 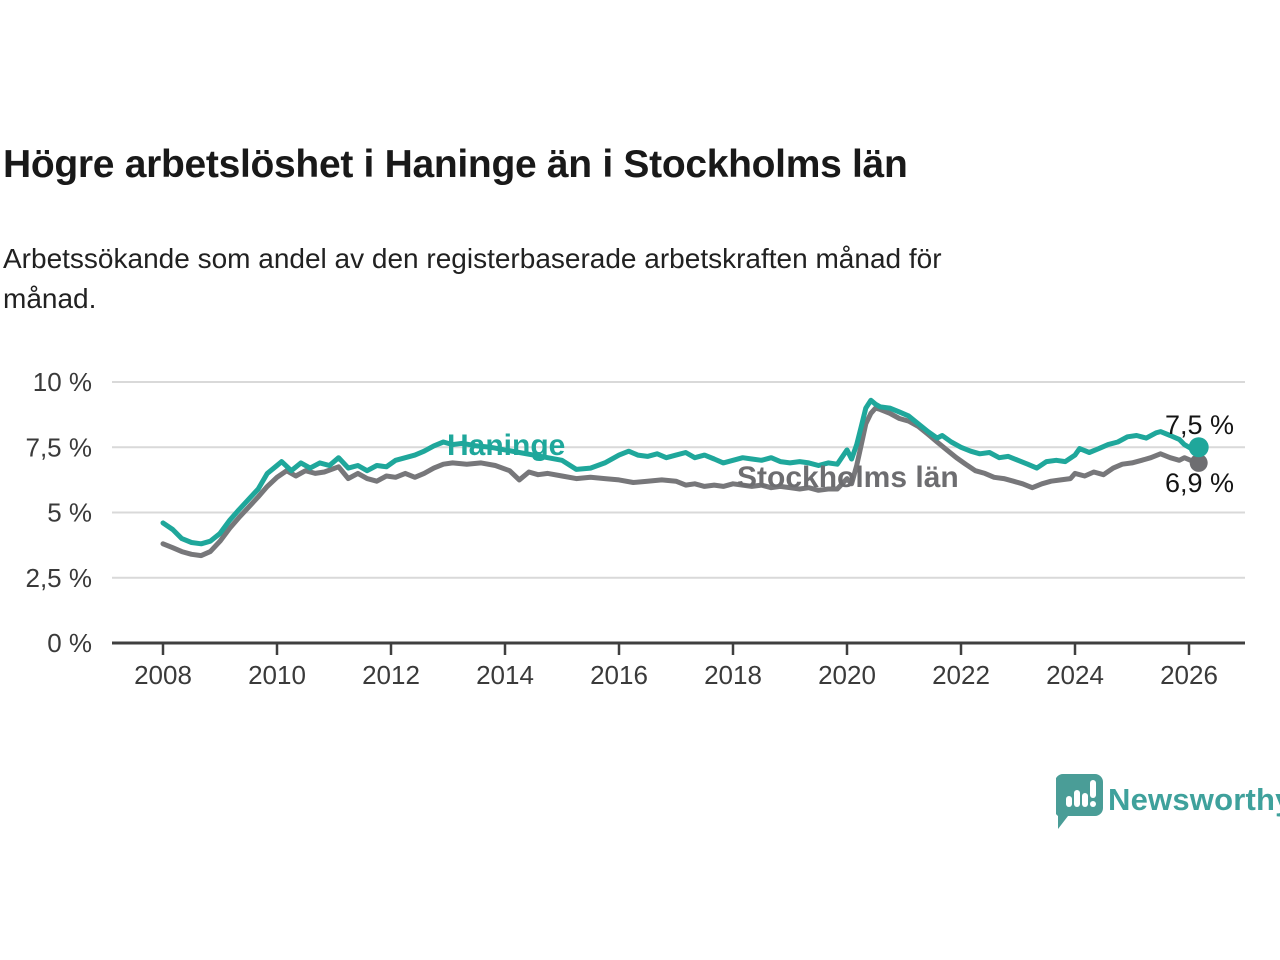 I want to click on x-tick-label: 2018, so click(x=733, y=675).